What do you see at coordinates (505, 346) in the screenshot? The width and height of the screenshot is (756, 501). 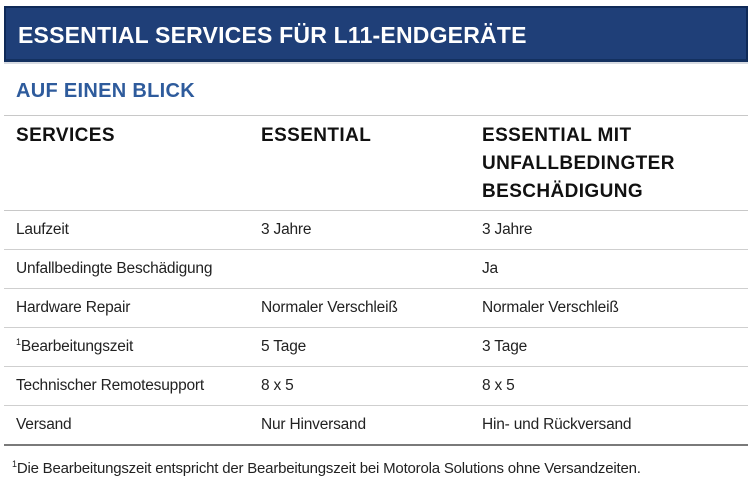 I see `essential-plus-value: 3 Tage` at bounding box center [505, 346].